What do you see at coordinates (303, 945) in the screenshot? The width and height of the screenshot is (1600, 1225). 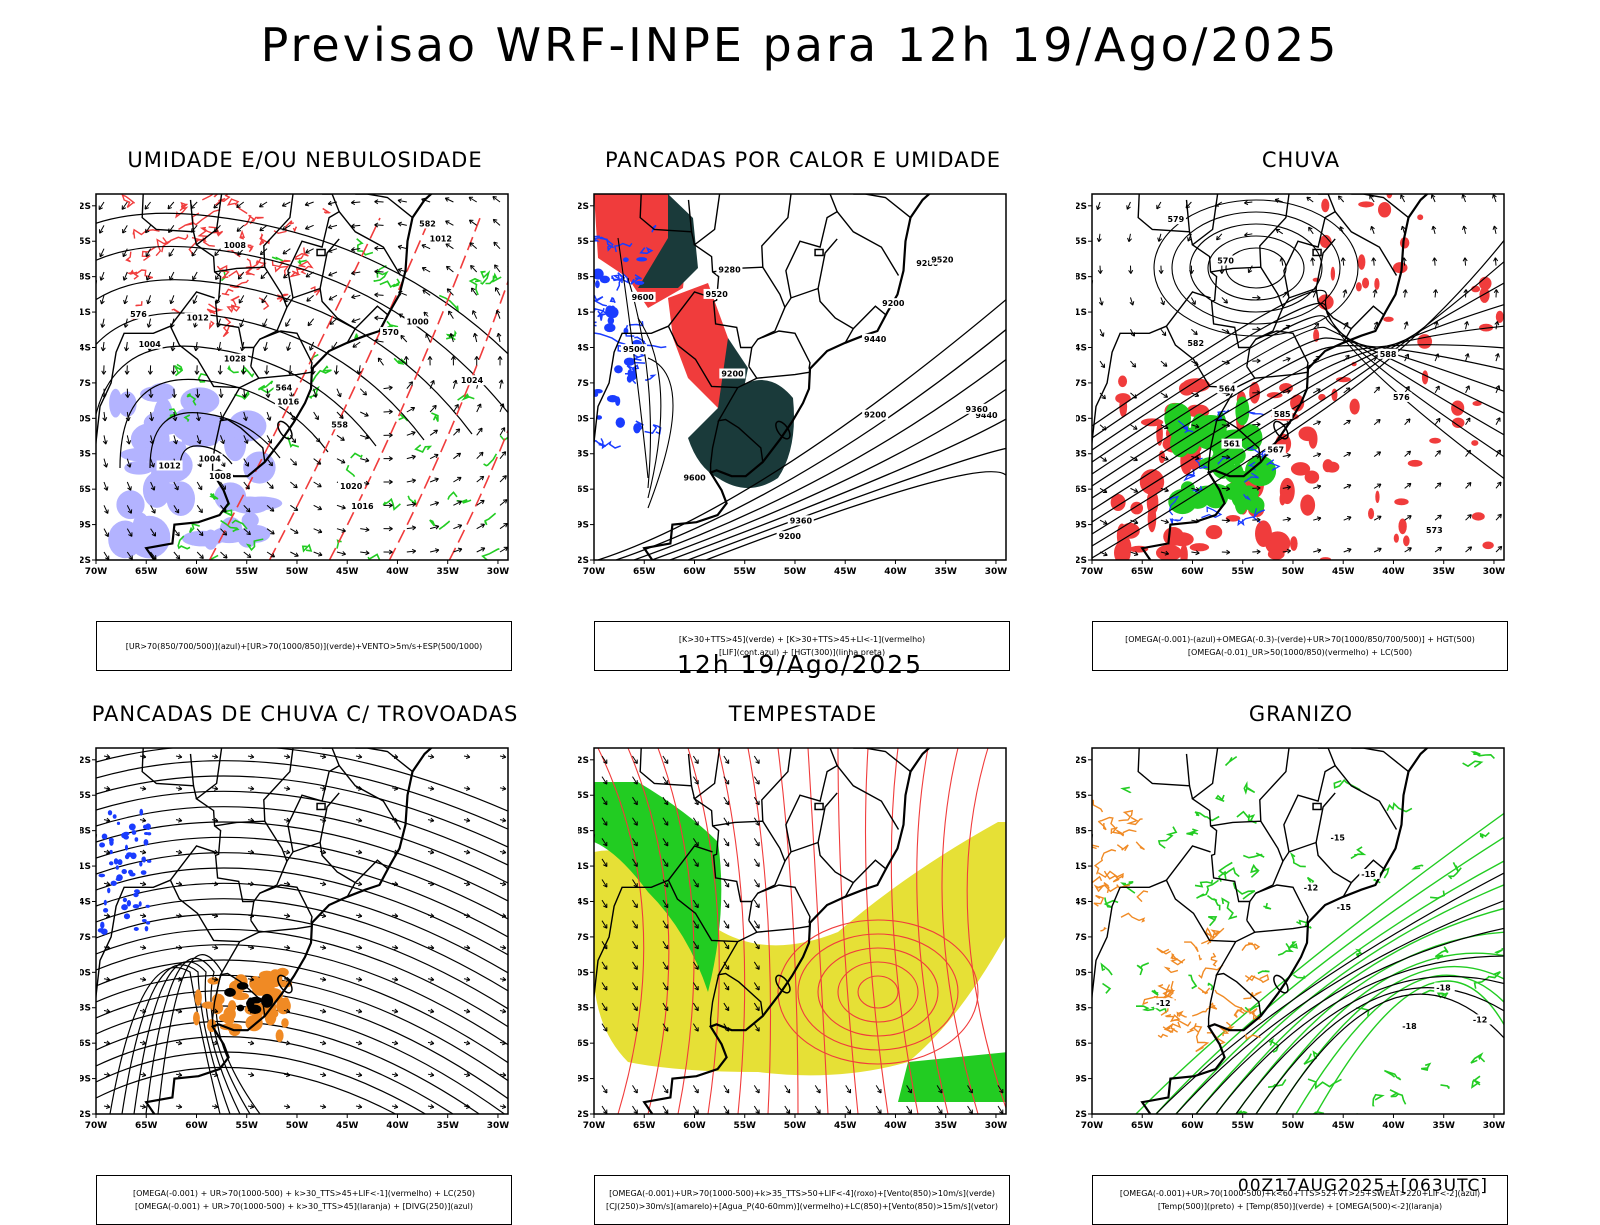 I see `streamline` at bounding box center [303, 945].